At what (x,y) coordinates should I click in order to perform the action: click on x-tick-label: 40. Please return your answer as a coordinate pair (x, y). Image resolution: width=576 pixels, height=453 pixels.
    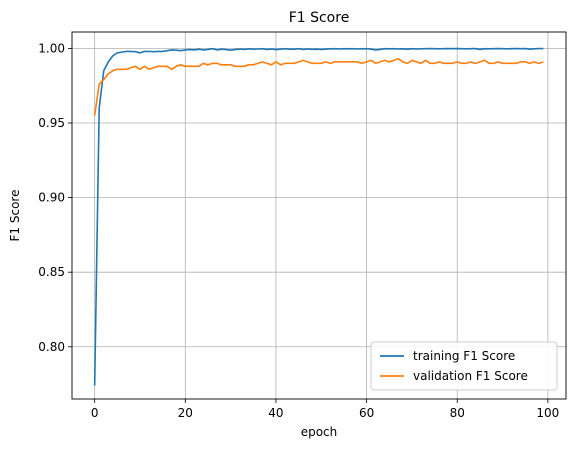
    Looking at the image, I should click on (275, 413).